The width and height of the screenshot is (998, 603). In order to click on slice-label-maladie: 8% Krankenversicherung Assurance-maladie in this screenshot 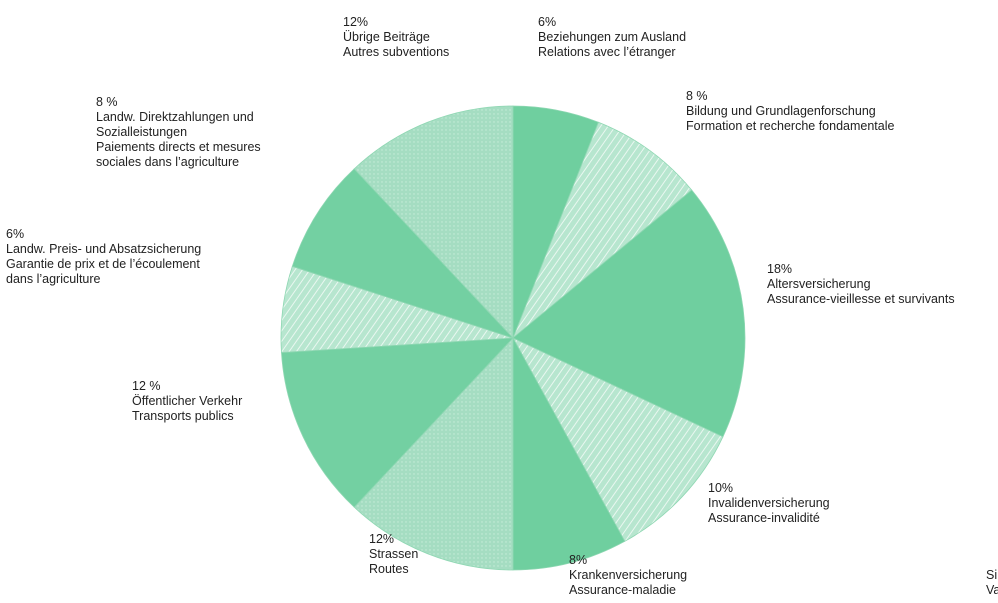, I will do `click(628, 575)`.